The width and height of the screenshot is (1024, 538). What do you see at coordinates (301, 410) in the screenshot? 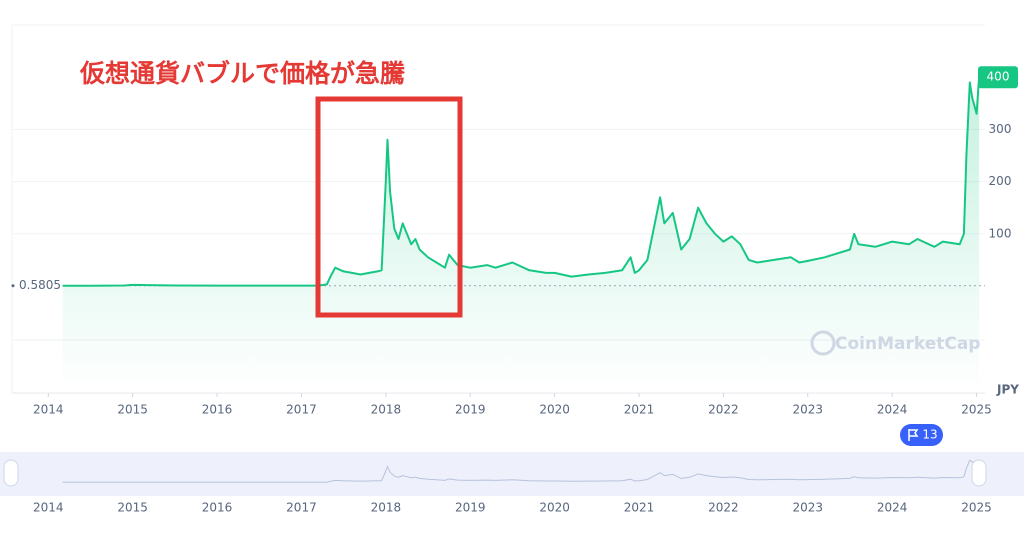
I see `x-tick-label: 2017` at bounding box center [301, 410].